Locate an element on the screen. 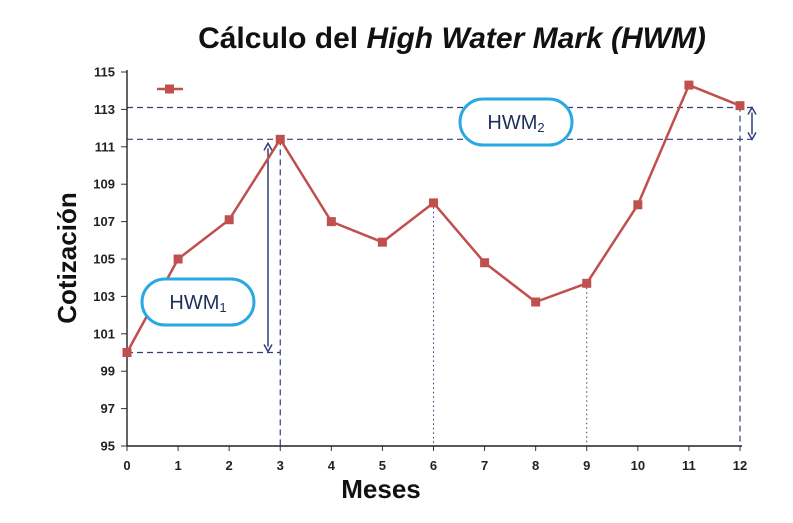  hwm2-arrow-head-top is located at coordinates (752, 110).